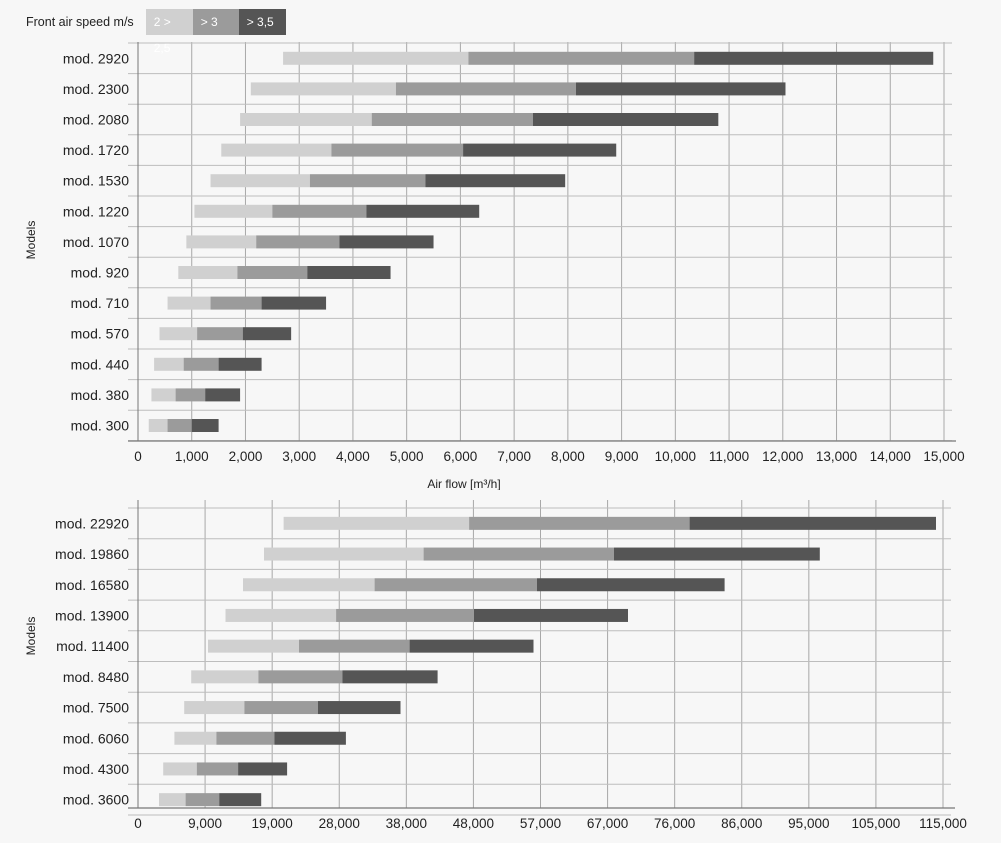 This screenshot has width=1001, height=843. Describe the element at coordinates (96, 211) in the screenshot. I see `category-label: mod. 1220` at that location.